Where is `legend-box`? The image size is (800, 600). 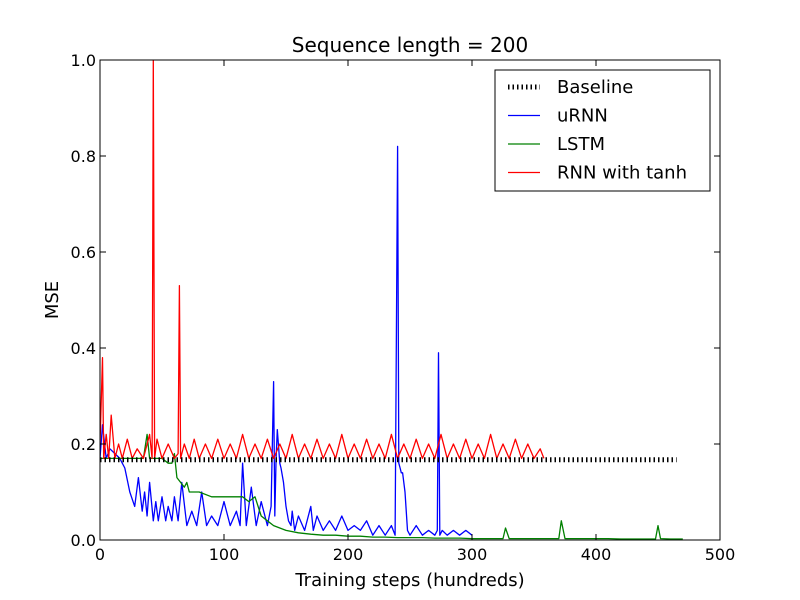
legend-box is located at coordinates (602, 130).